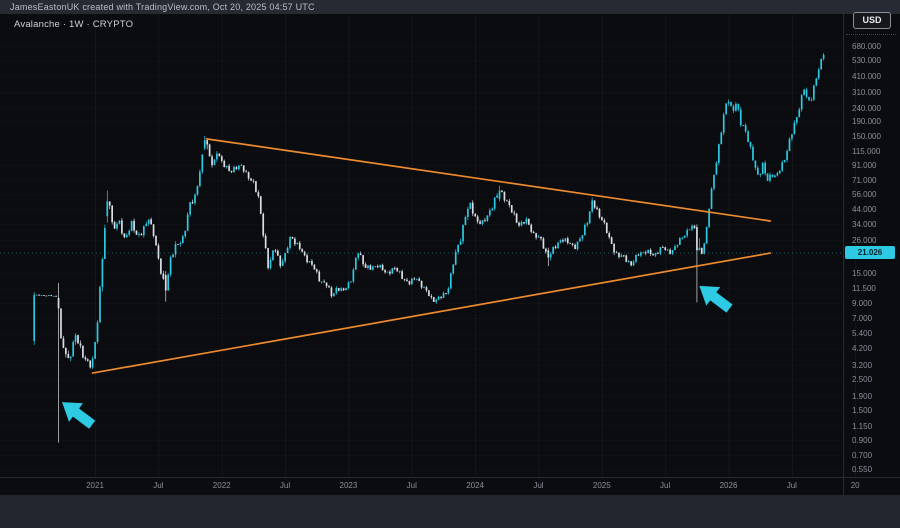  I want to click on y-axis-tick: 15.000, so click(864, 273).